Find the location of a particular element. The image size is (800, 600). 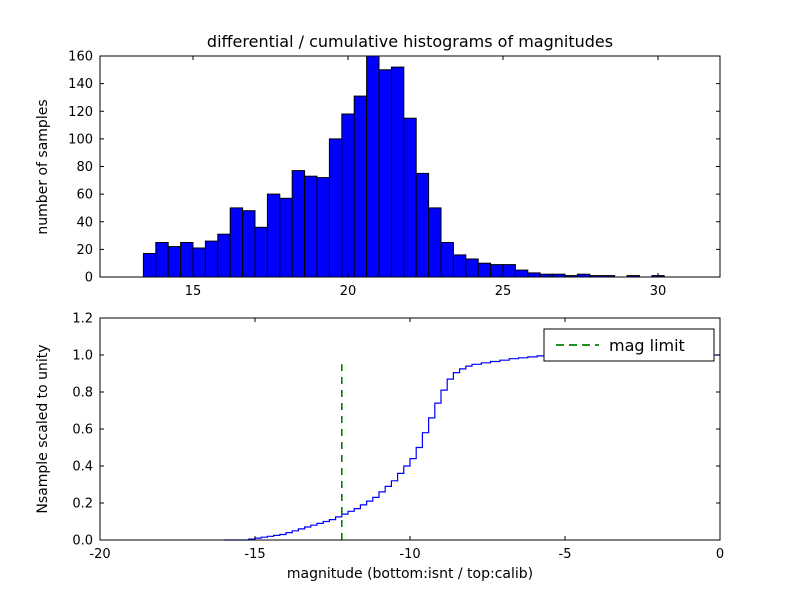

y-tick-label: 1.0 is located at coordinates (82, 356).